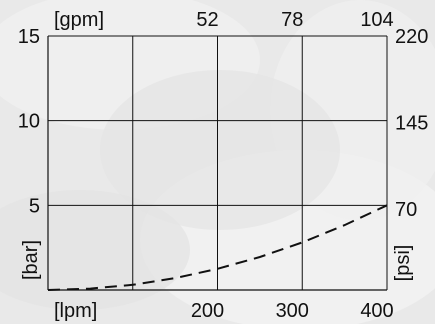  What do you see at coordinates (406, 210) in the screenshot?
I see `right-tick-label: 70` at bounding box center [406, 210].